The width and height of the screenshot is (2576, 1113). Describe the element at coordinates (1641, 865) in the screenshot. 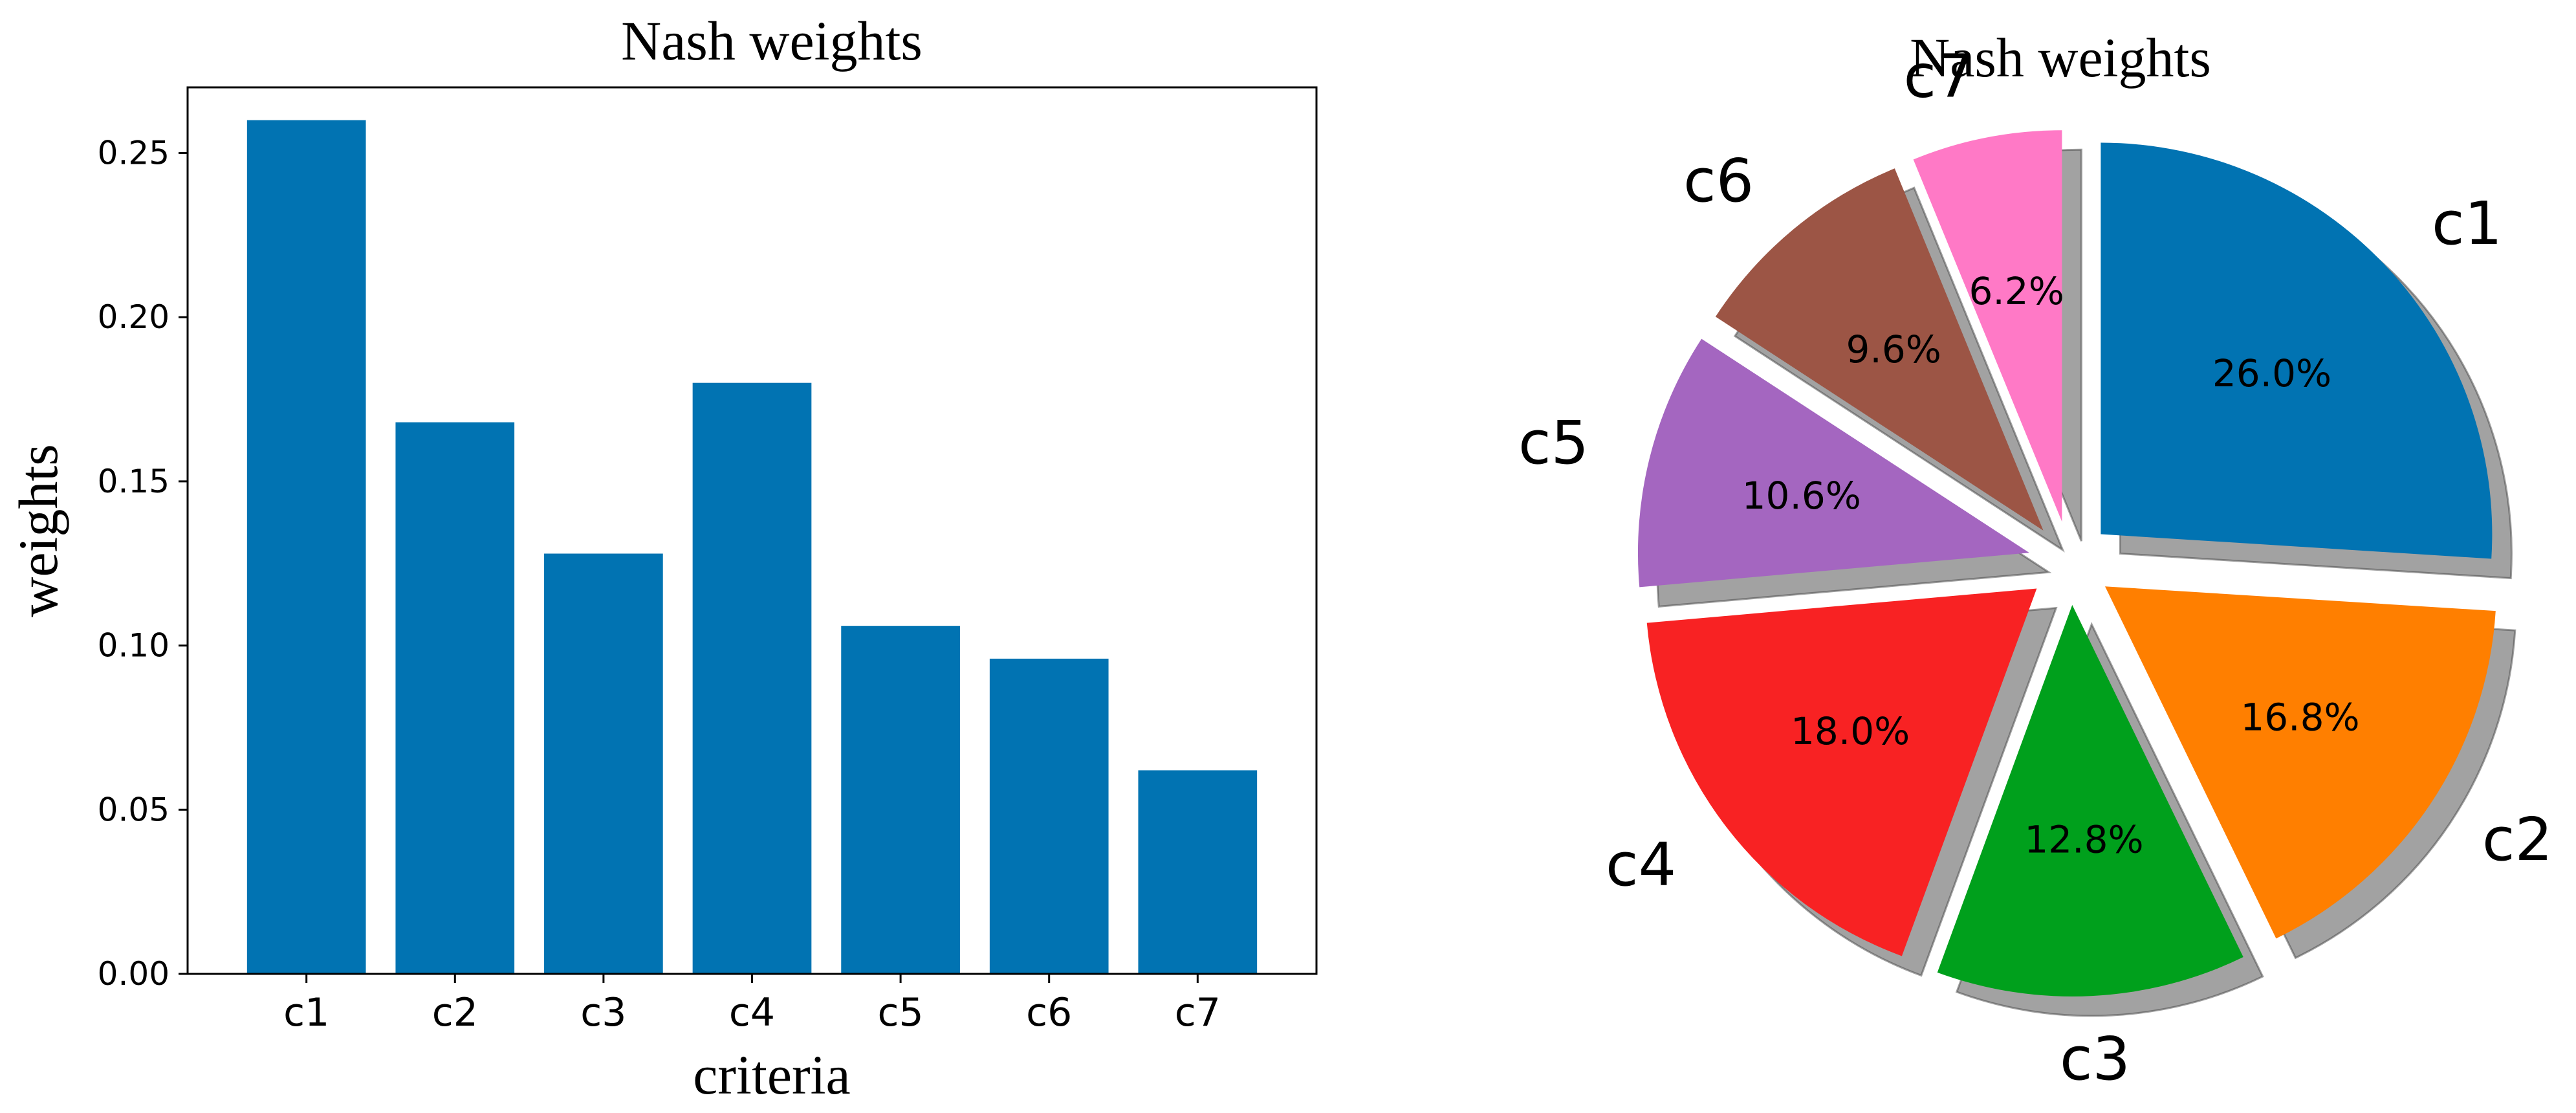

I see `pie-category-label: c4` at that location.